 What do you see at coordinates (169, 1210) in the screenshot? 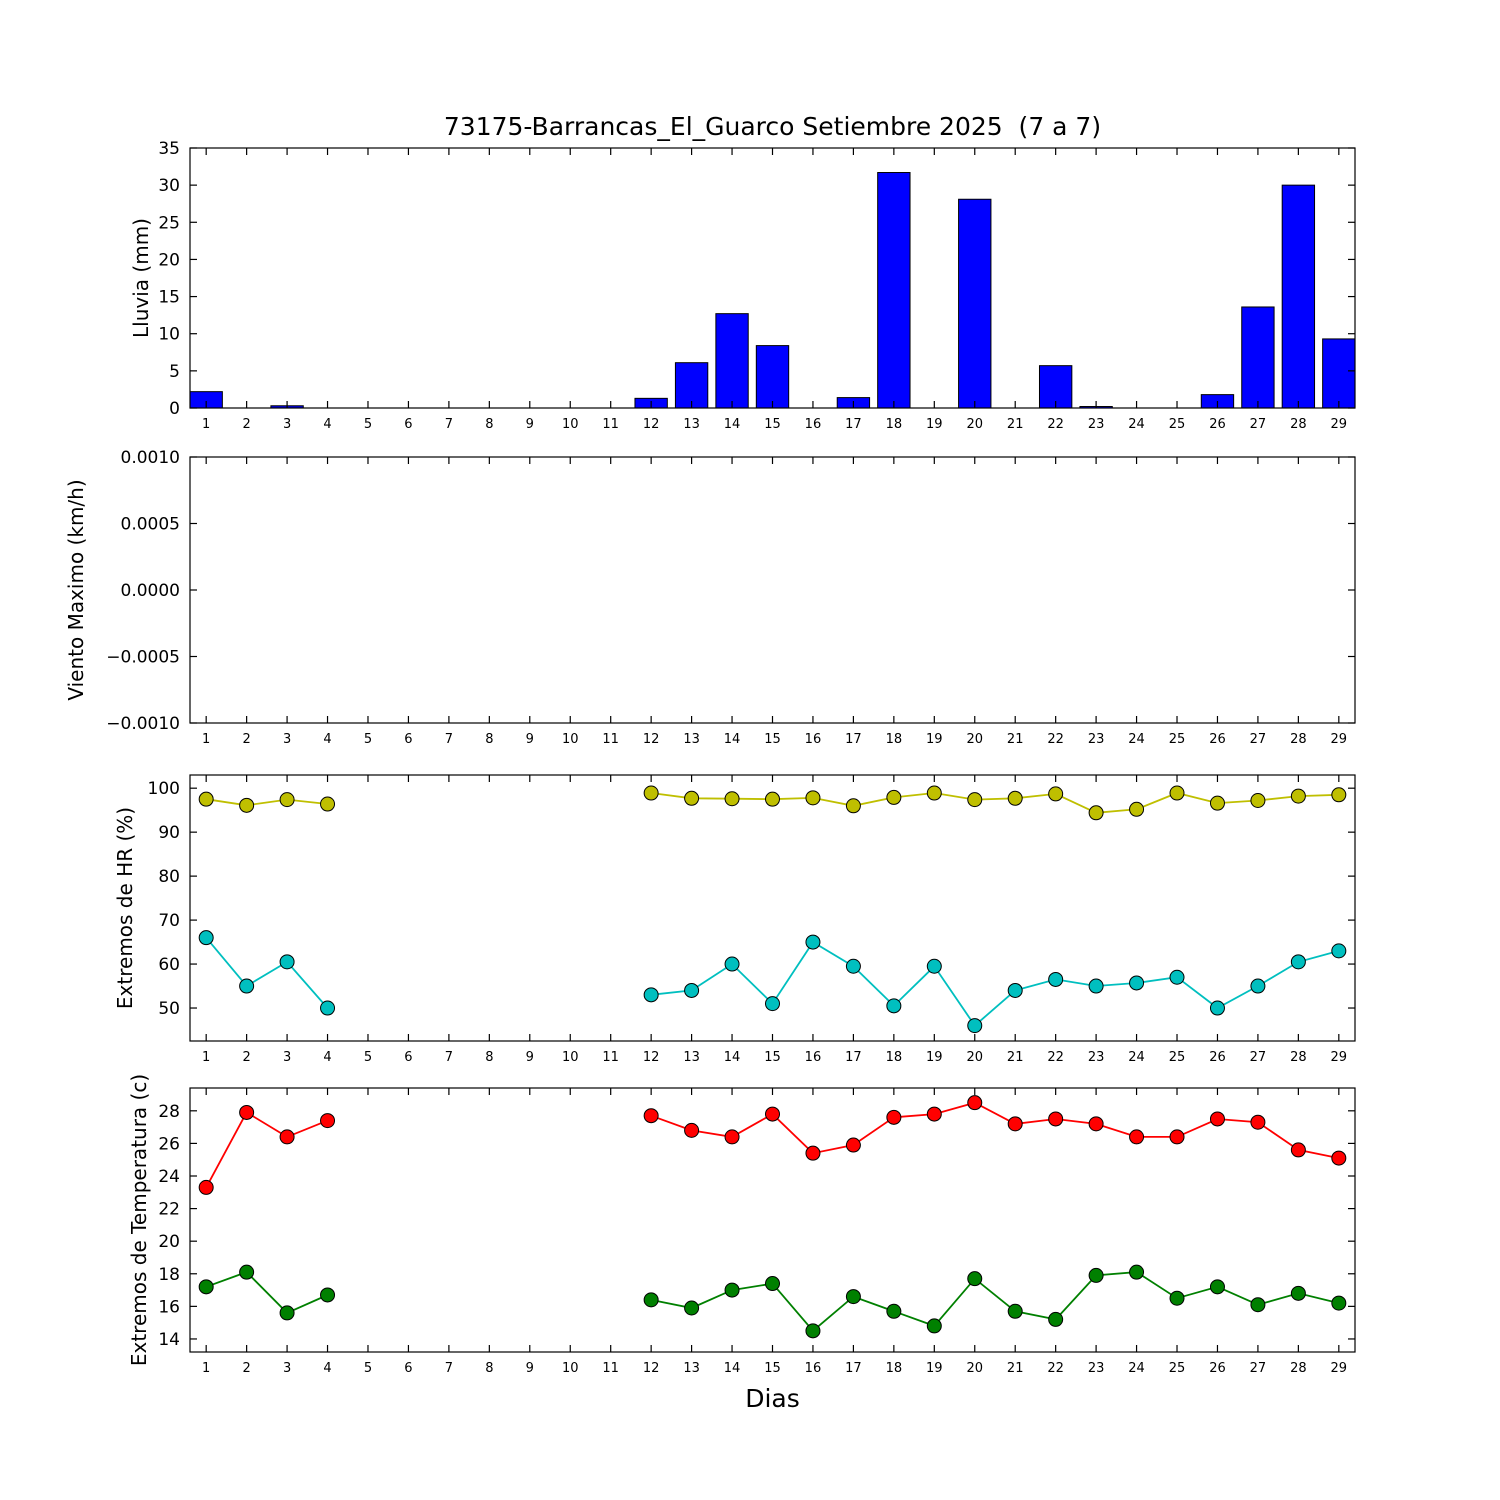
I see `ytick-label-temp-4: 22` at bounding box center [169, 1210].